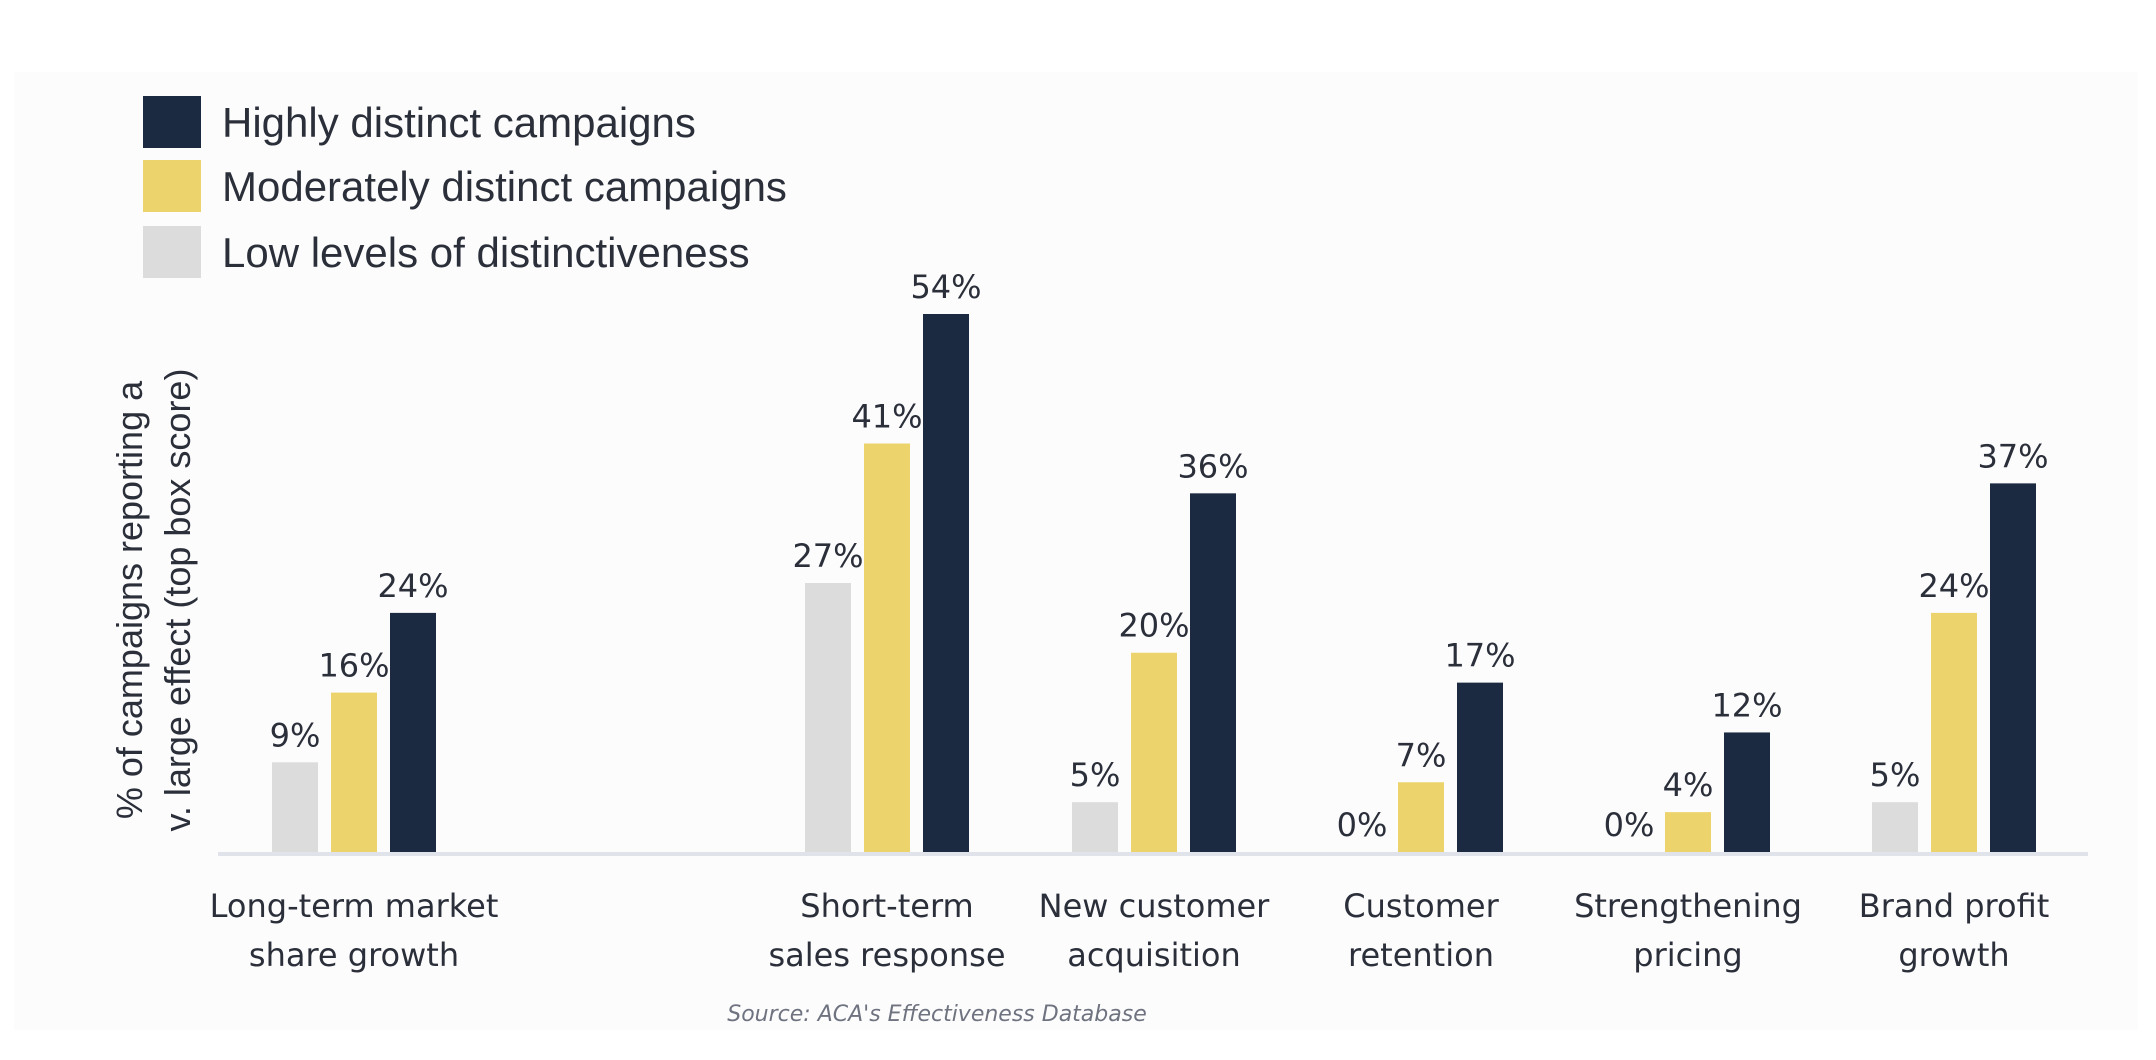 The height and width of the screenshot is (1060, 2156). I want to click on bar-label-customer-retention-highly-distinct-campaigns: 17%, so click(1479, 656).